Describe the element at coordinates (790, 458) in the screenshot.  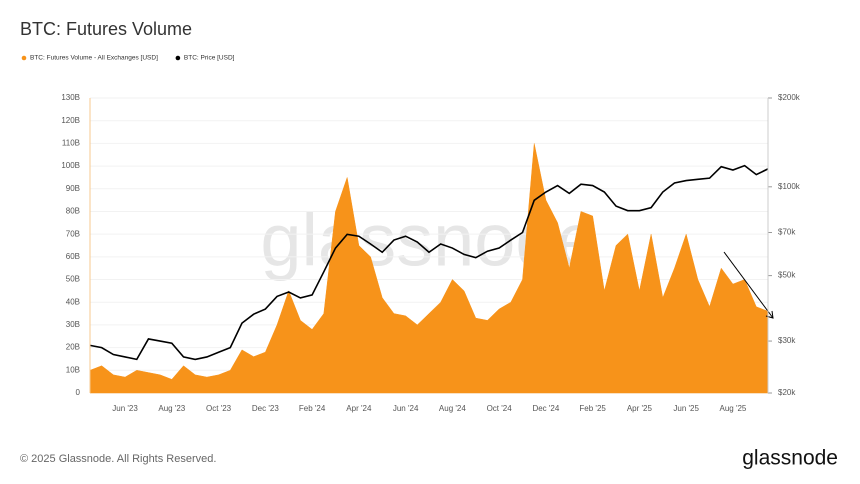
I see `brand-logo: glassnode` at that location.